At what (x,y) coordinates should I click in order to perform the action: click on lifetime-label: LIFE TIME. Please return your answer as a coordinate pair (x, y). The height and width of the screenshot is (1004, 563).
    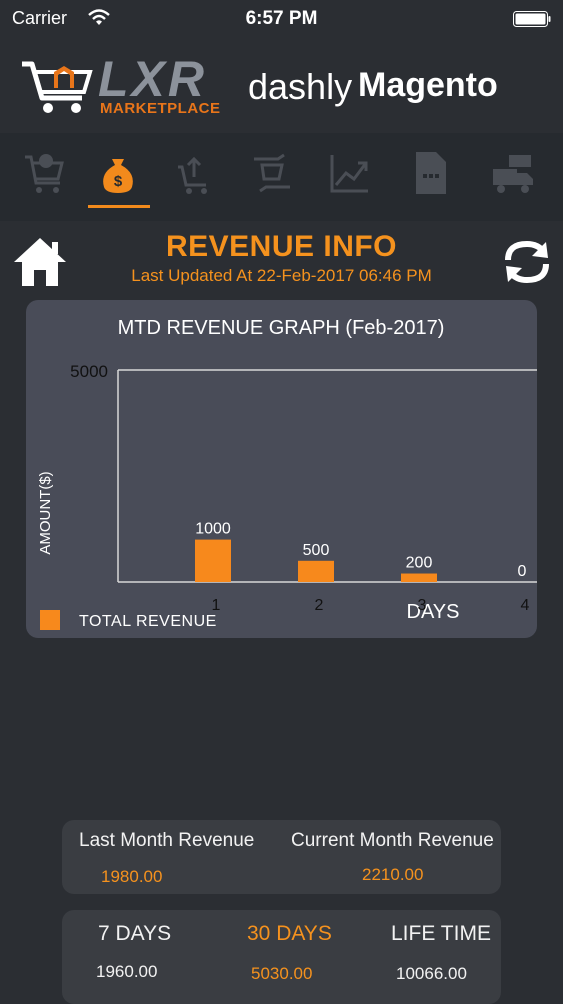
    Looking at the image, I should click on (441, 933).